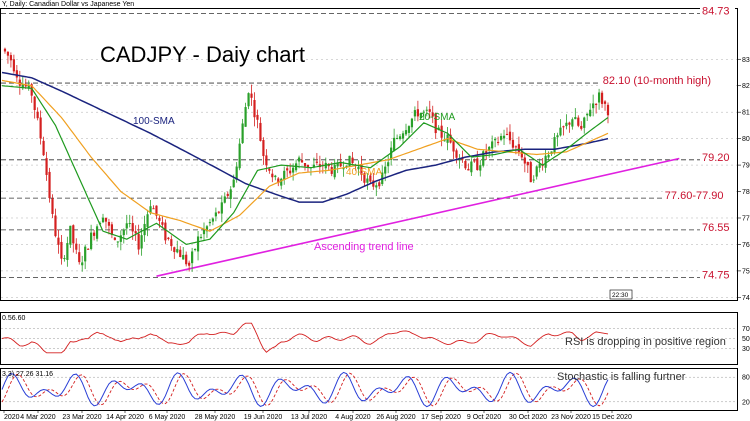 This screenshot has height=421, width=750. I want to click on x-tick-label: 19 Jun 2020, so click(263, 417).